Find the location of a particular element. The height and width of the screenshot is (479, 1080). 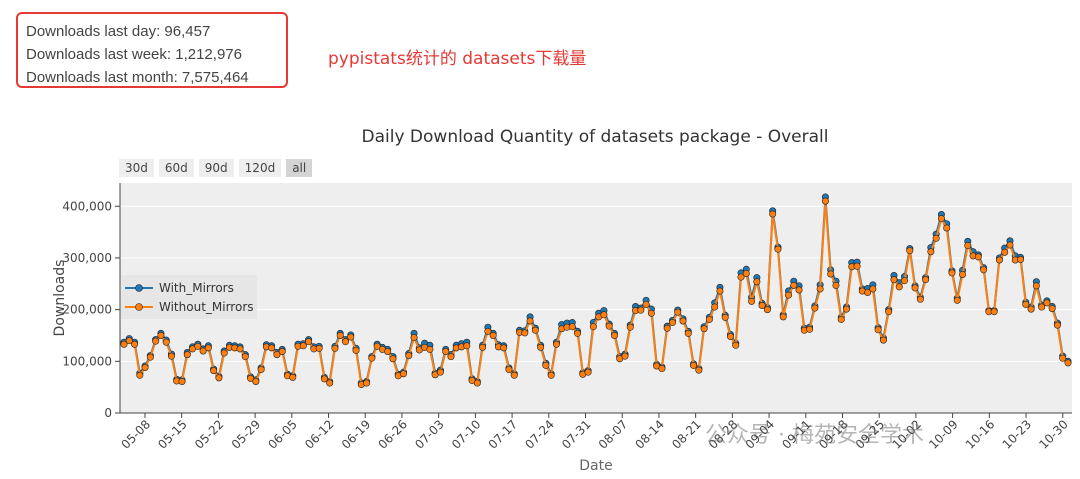

x-tick-label: 05-15 is located at coordinates (172, 434).